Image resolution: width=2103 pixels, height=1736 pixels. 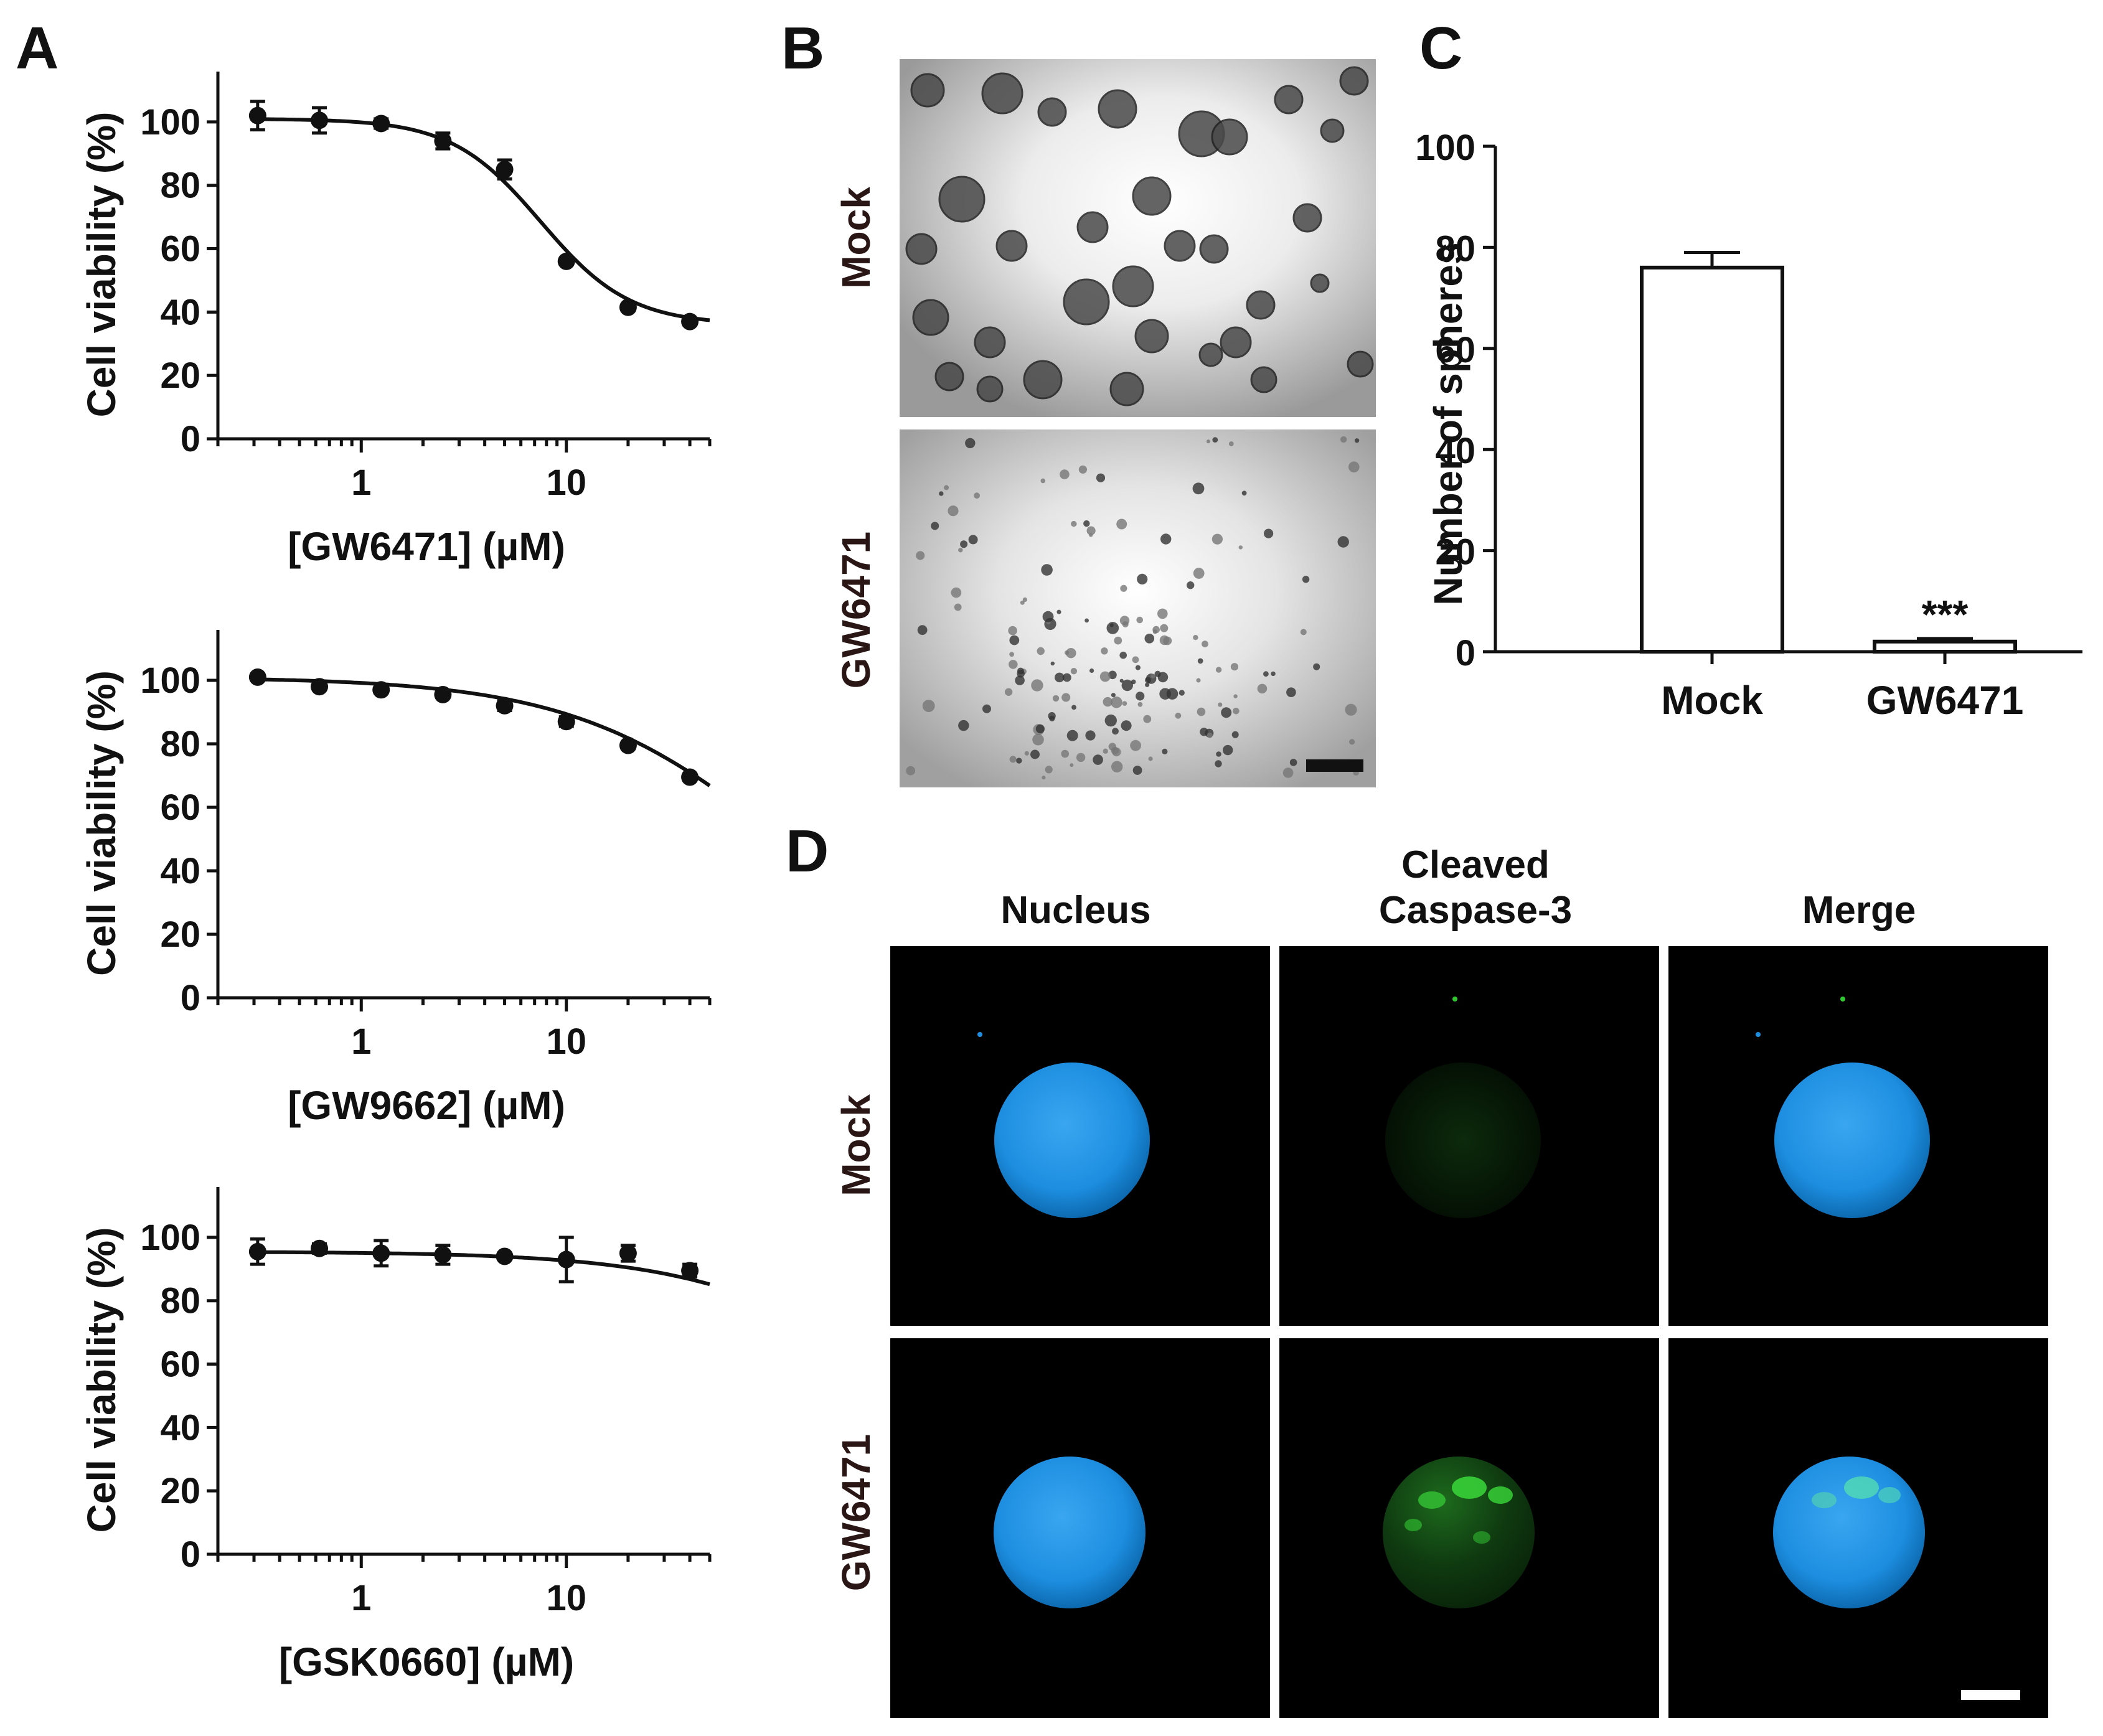 I want to click on x-tick-label: 10, so click(x=566, y=1041).